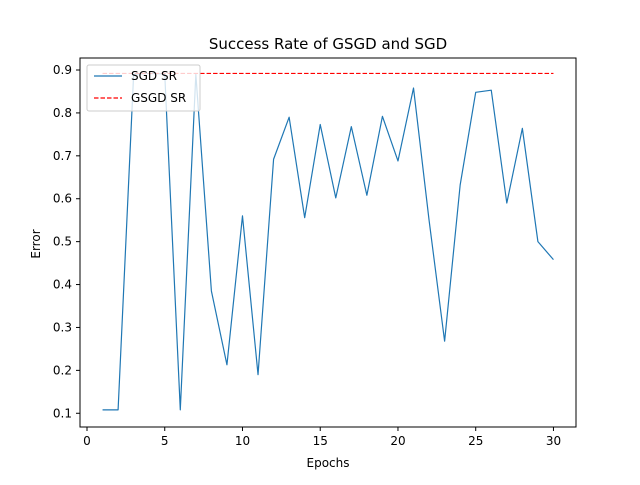 The height and width of the screenshot is (485, 640). What do you see at coordinates (320, 441) in the screenshot?
I see `x-tick-label: 15` at bounding box center [320, 441].